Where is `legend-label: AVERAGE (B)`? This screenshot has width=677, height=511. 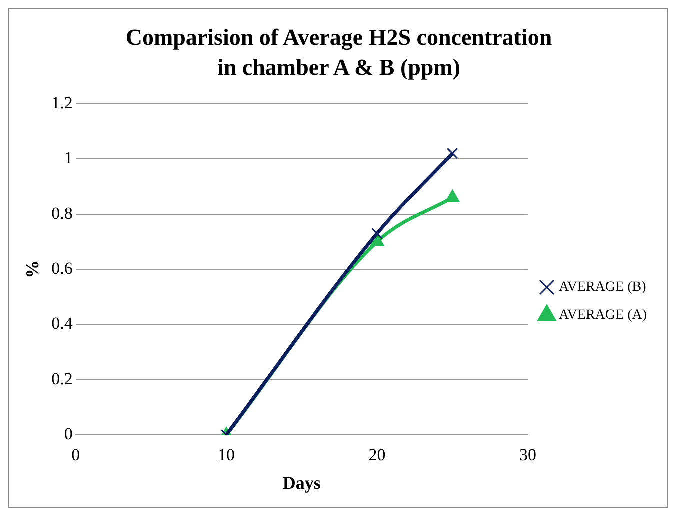
legend-label: AVERAGE (B) is located at coordinates (602, 288).